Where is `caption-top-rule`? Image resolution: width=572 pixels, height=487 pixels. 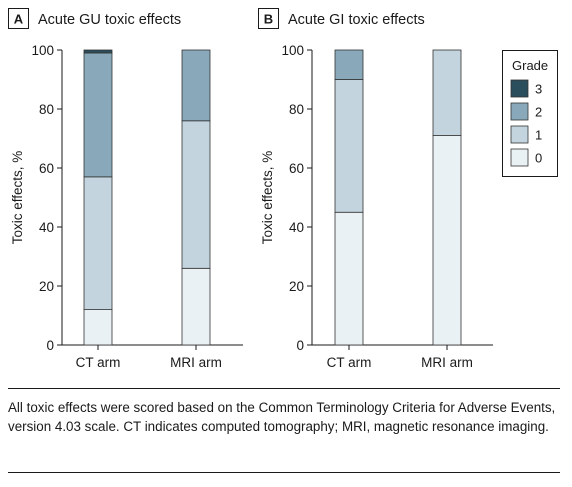
caption-top-rule is located at coordinates (284, 388).